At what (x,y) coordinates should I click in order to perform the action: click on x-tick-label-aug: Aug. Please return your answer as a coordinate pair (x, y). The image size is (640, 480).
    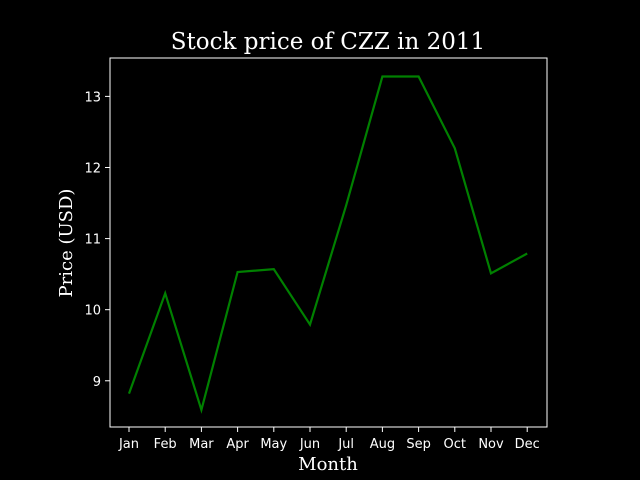
    Looking at the image, I should click on (382, 444).